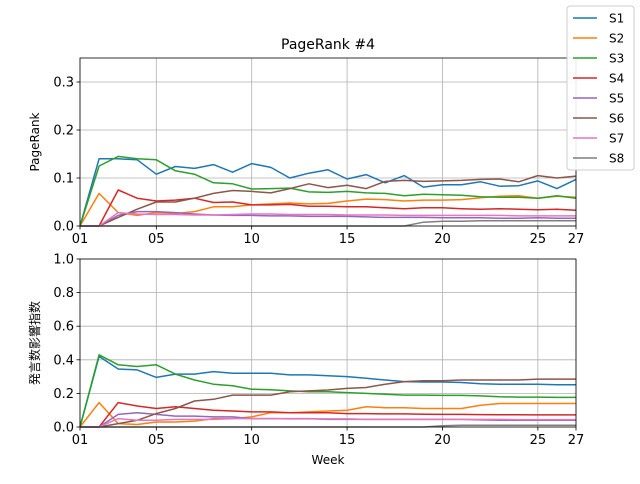 The image size is (640, 484). Describe the element at coordinates (616, 19) in the screenshot. I see `legend-label-s1: S1` at that location.